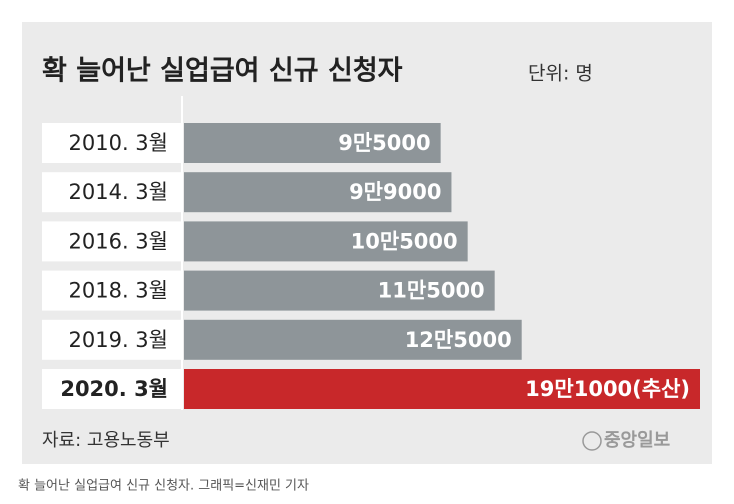 This screenshot has width=734, height=504. Describe the element at coordinates (637, 440) in the screenshot. I see `logo: 중앙일보` at that location.